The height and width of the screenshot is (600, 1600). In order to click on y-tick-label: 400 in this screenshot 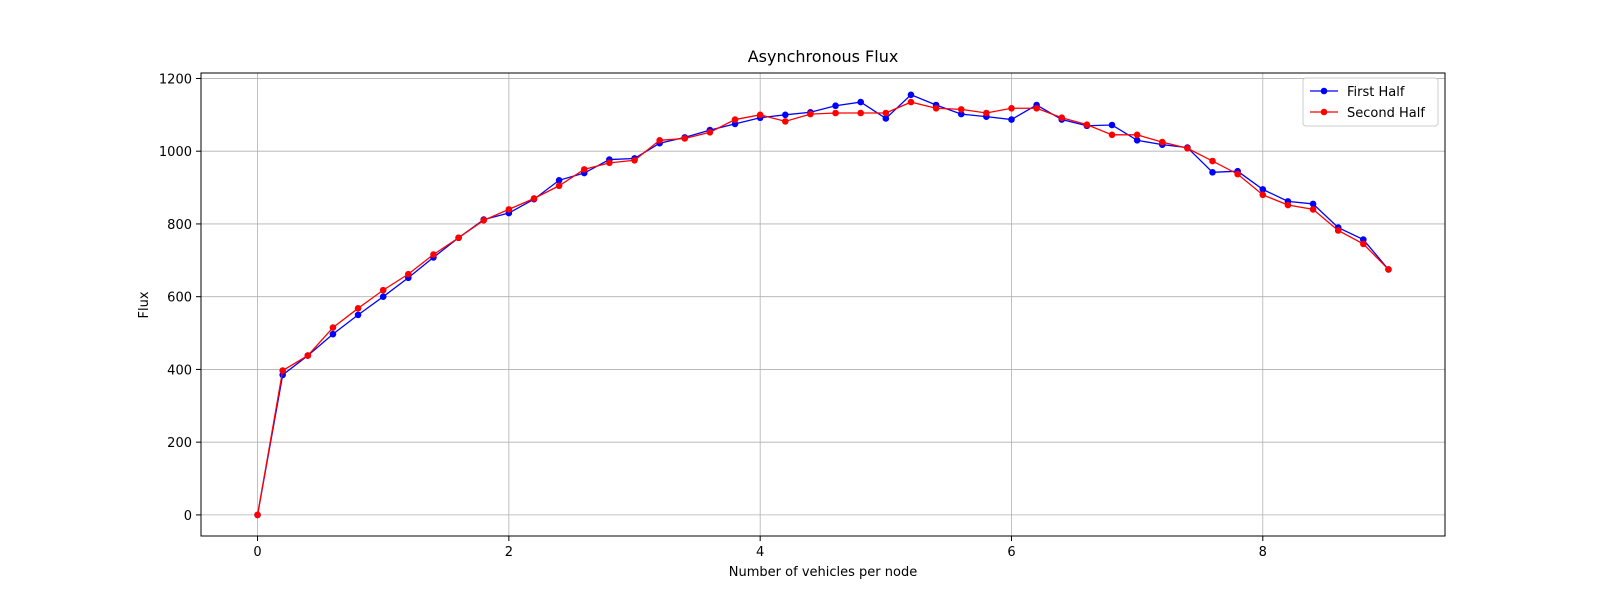, I will do `click(179, 370)`.